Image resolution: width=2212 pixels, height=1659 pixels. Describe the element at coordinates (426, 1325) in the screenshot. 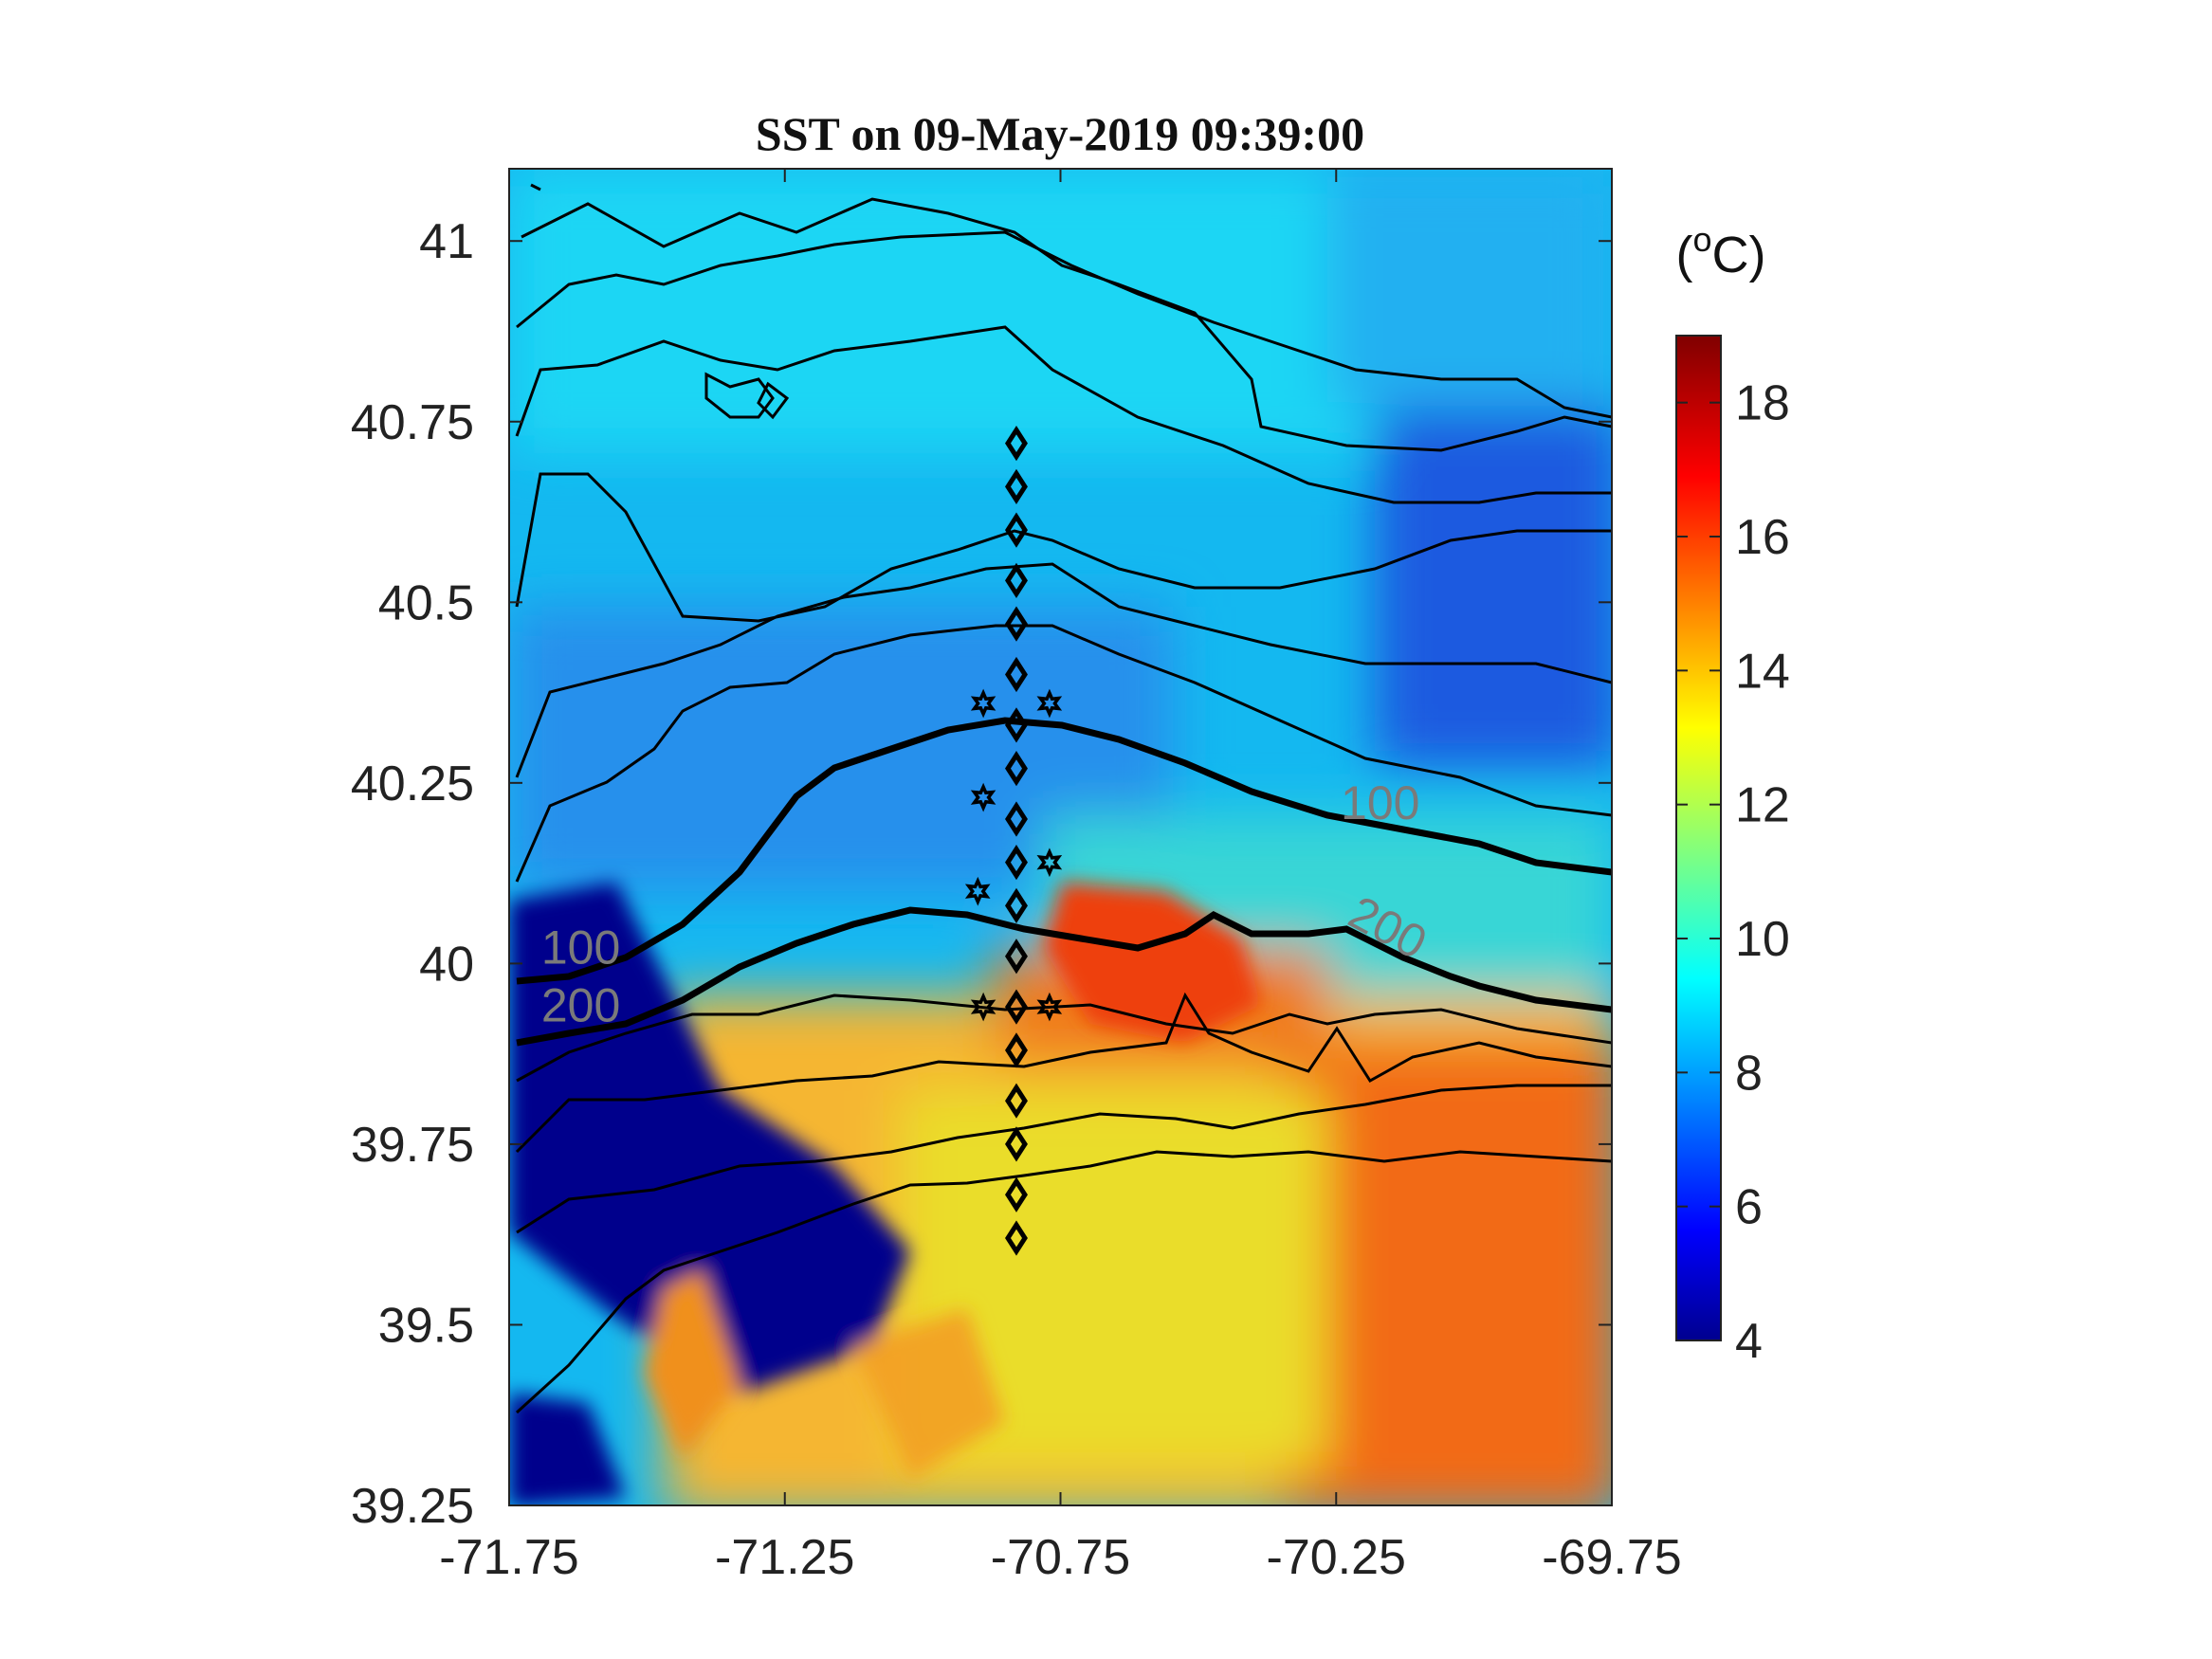

I see `y-tick-label: 39.5` at that location.